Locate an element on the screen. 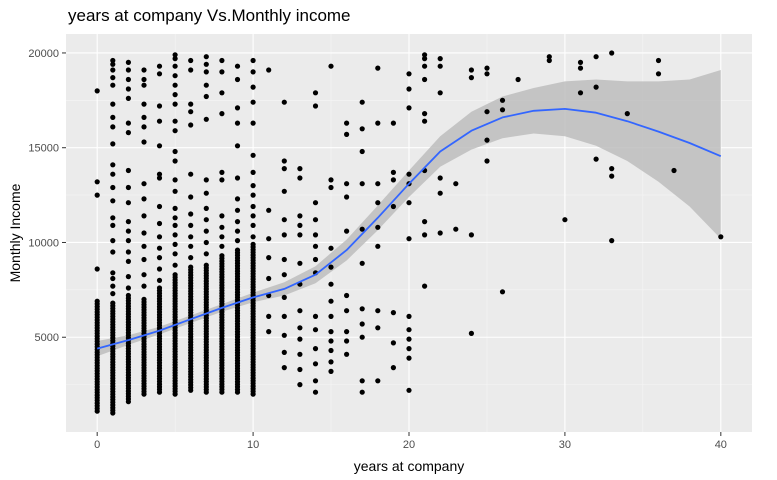 The height and width of the screenshot is (480, 777). y-tick-label: 5000 is located at coordinates (47, 338).